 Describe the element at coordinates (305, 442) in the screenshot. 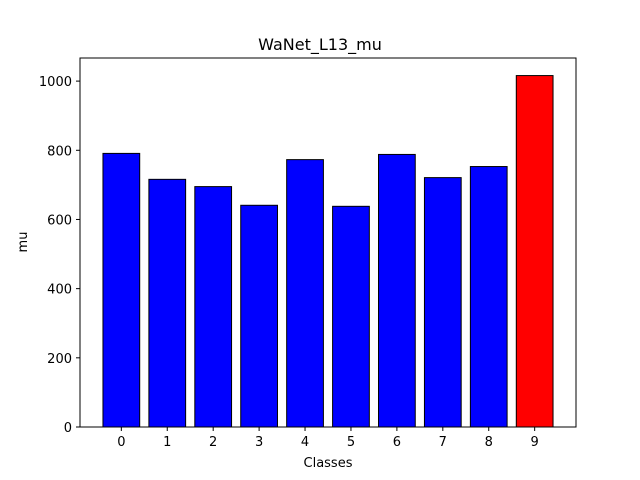

I see `x-tick-label: 4` at that location.